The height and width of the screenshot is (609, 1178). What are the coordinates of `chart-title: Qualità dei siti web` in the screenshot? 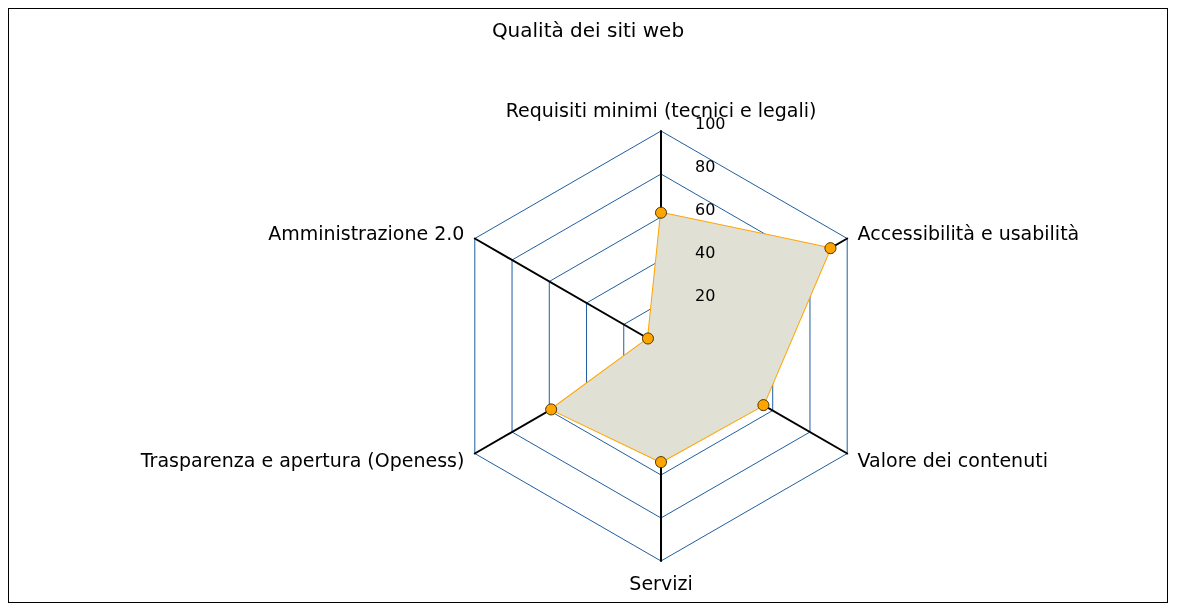 It's located at (588, 30).